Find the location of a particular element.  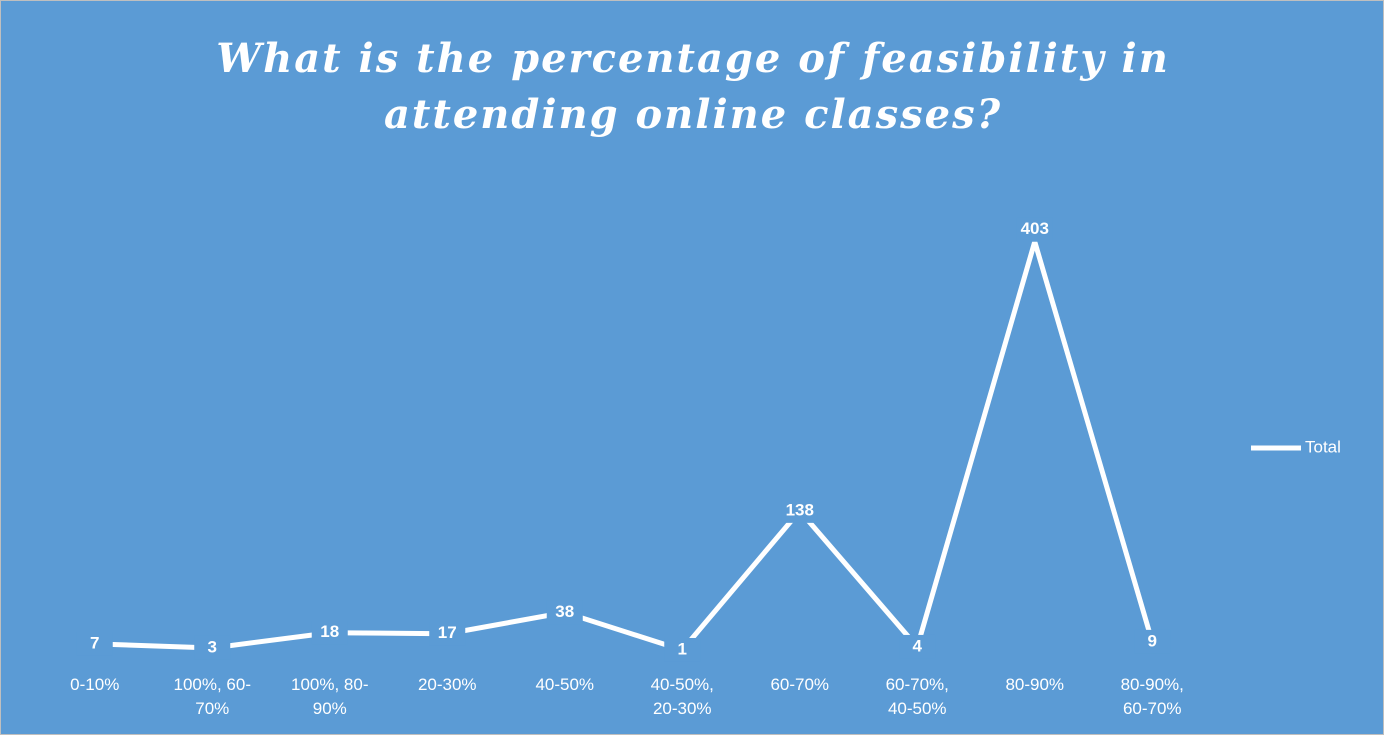

data-label: 1 is located at coordinates (682, 648).